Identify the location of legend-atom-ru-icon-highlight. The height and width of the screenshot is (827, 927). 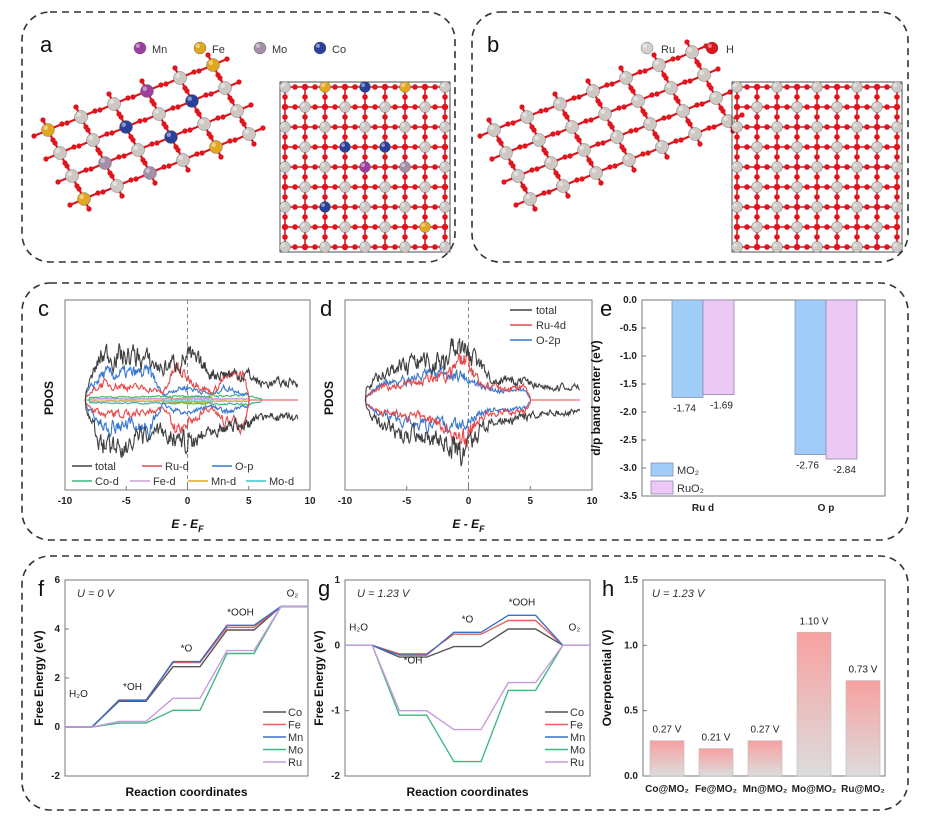
(645, 46).